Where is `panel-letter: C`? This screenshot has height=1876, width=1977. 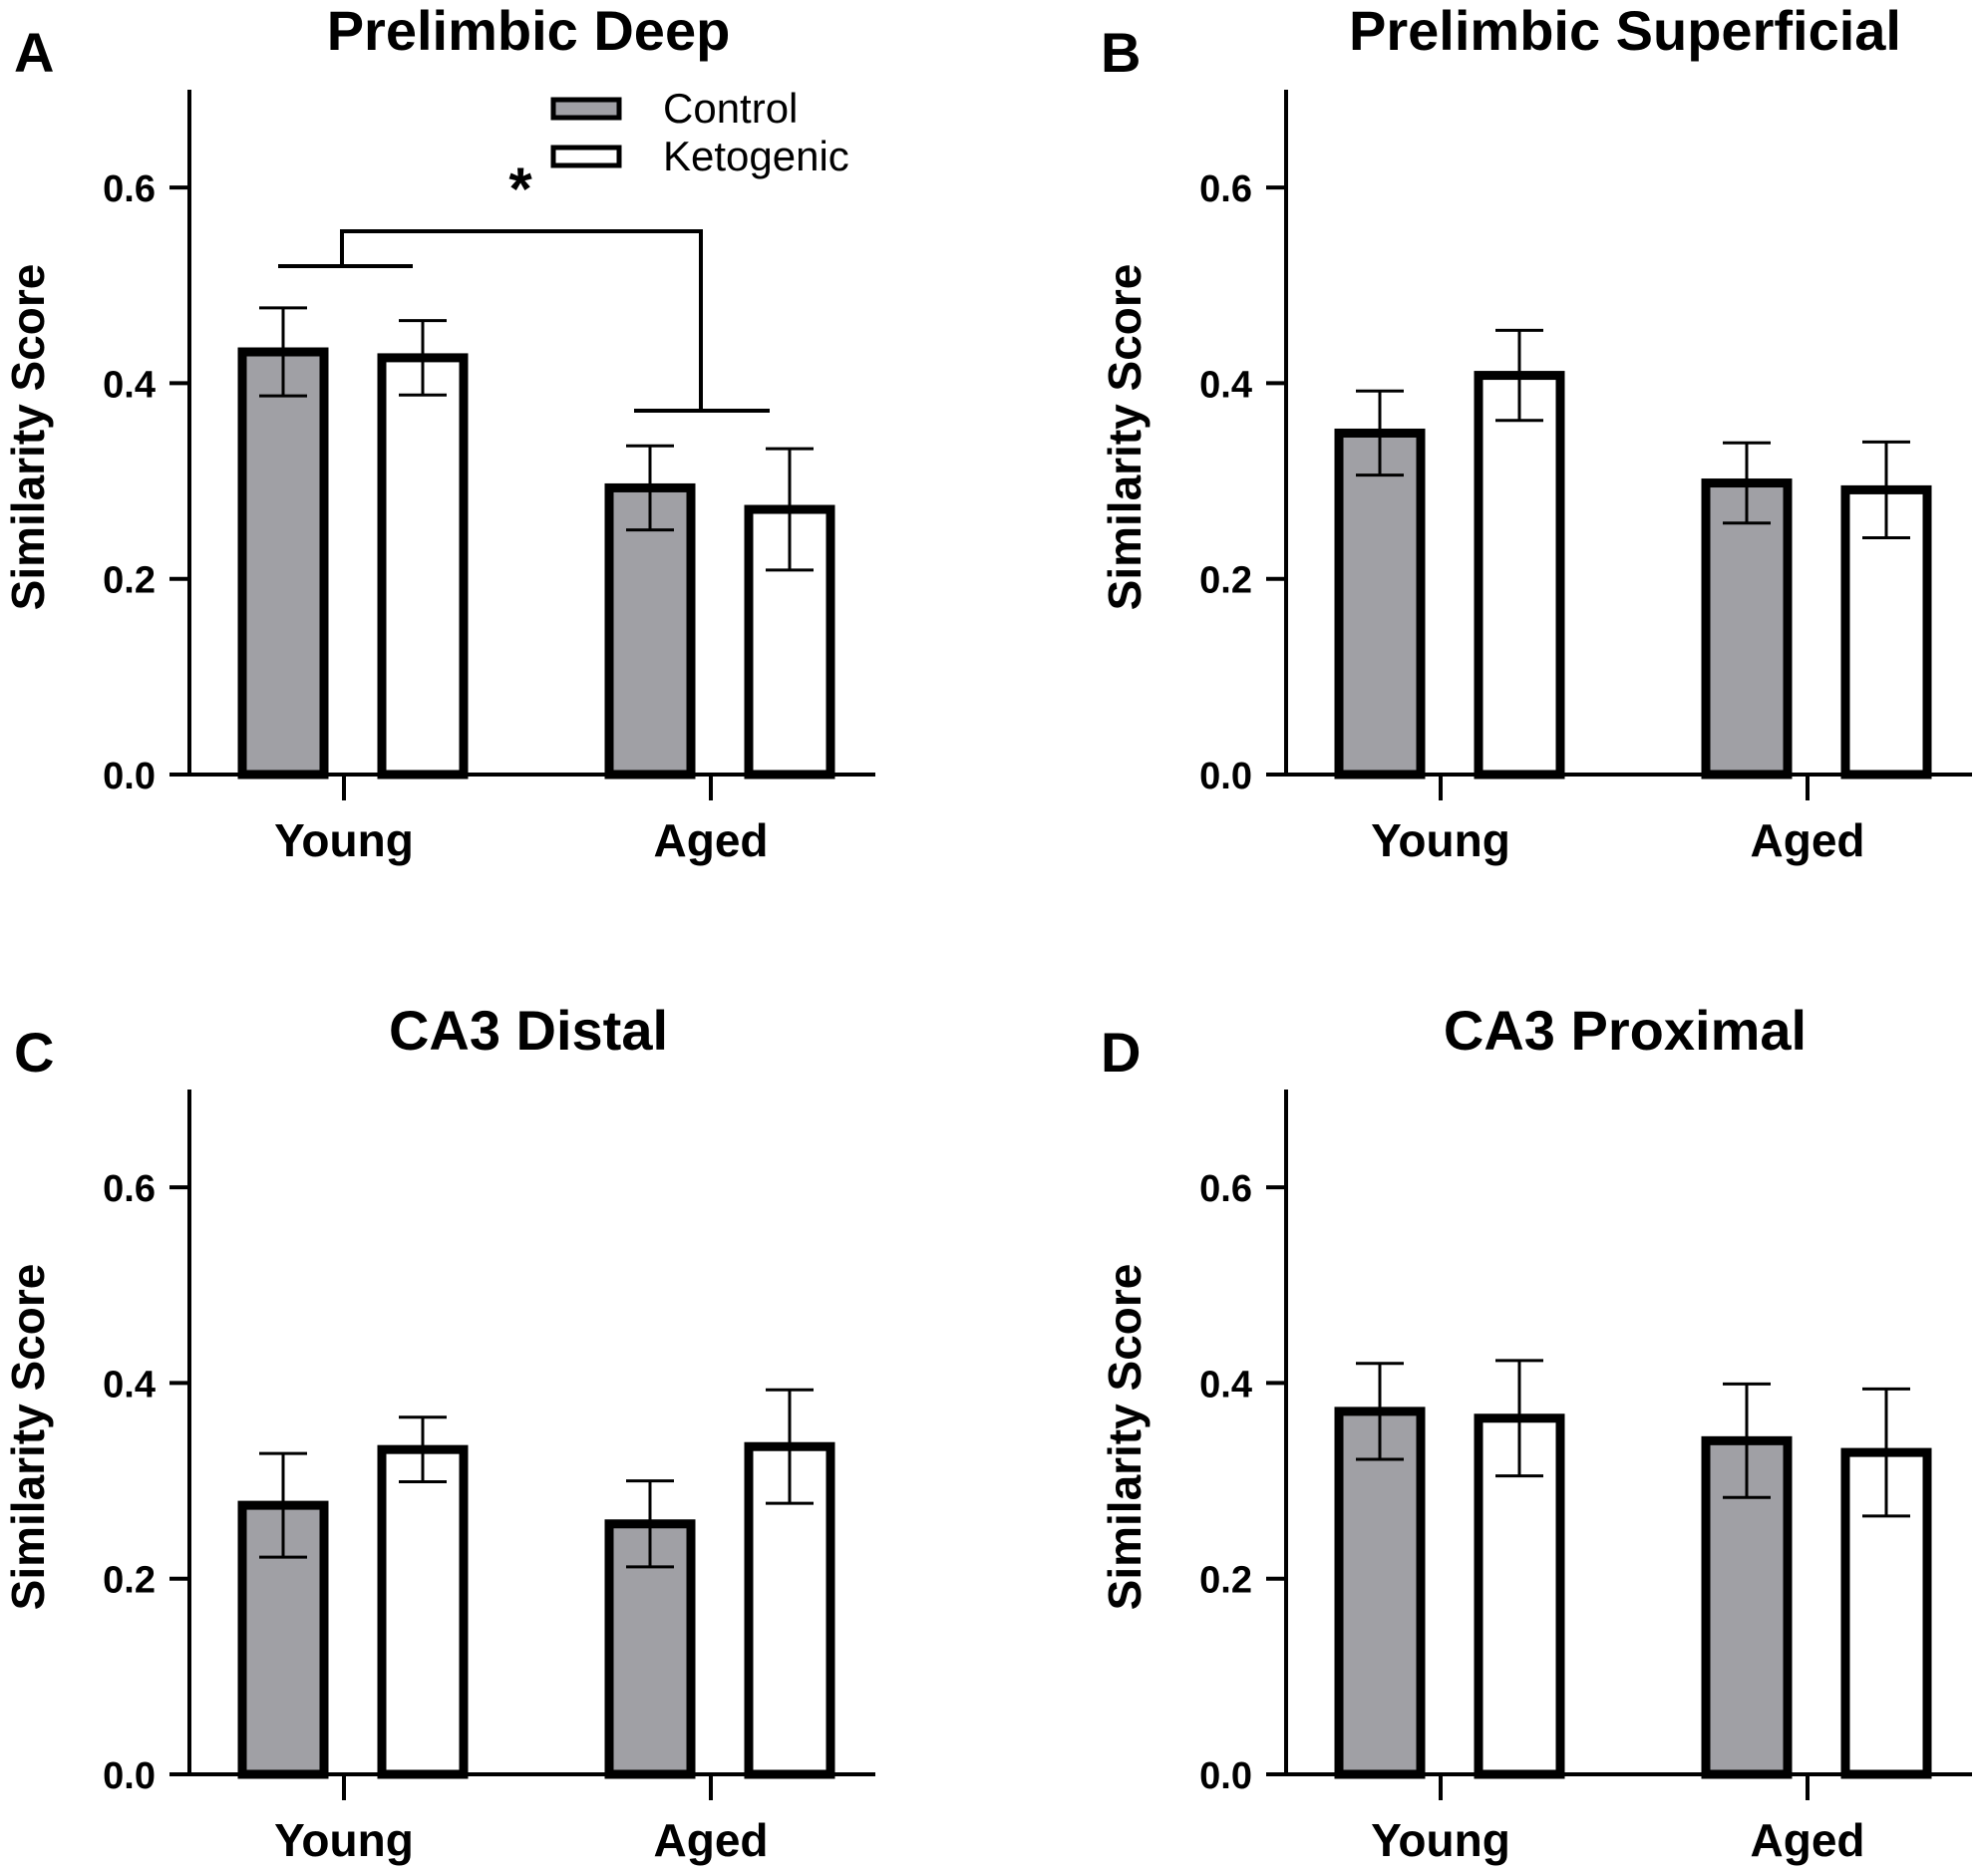
panel-letter: C is located at coordinates (34, 1053).